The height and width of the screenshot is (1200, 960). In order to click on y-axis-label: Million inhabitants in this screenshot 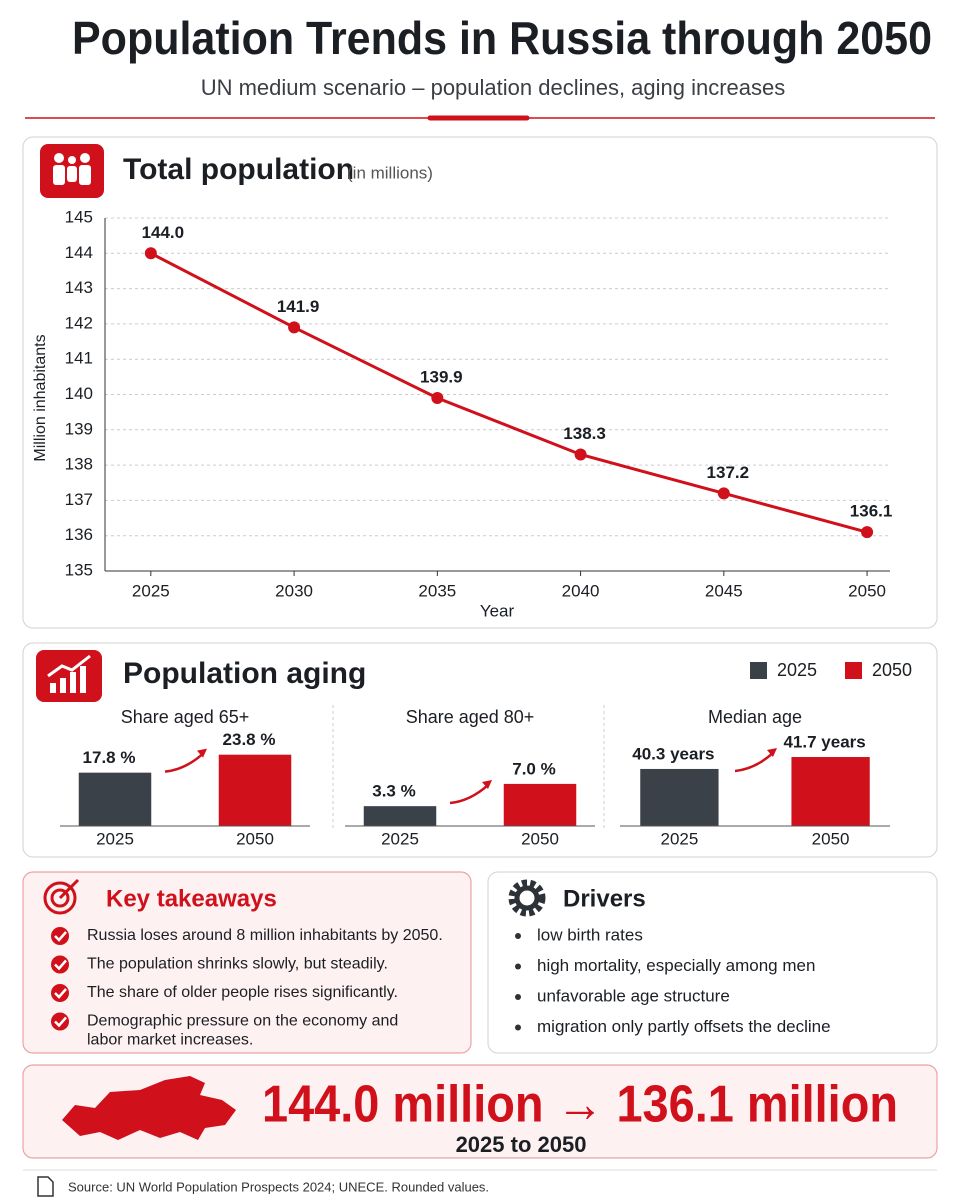, I will do `click(40, 397)`.